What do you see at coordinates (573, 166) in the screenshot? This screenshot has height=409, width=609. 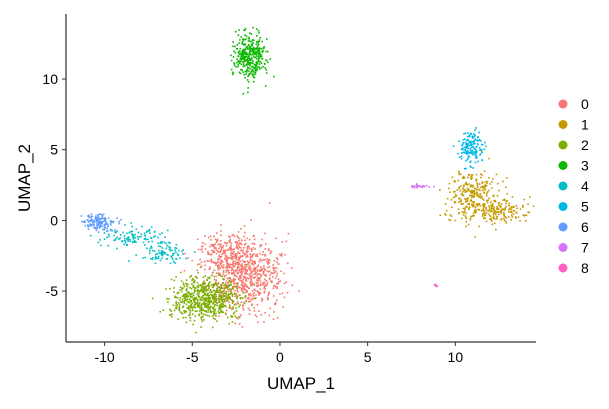 I see `legend-item-3: 3` at bounding box center [573, 166].